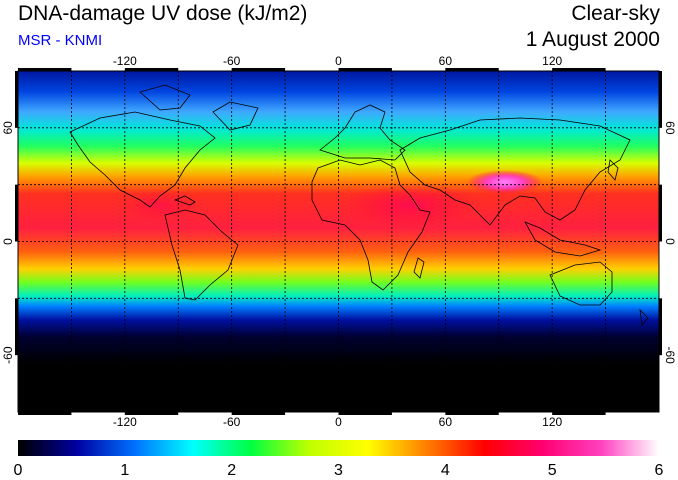  Describe the element at coordinates (552, 422) in the screenshot. I see `lon-tick-label-bottom: 120` at that location.